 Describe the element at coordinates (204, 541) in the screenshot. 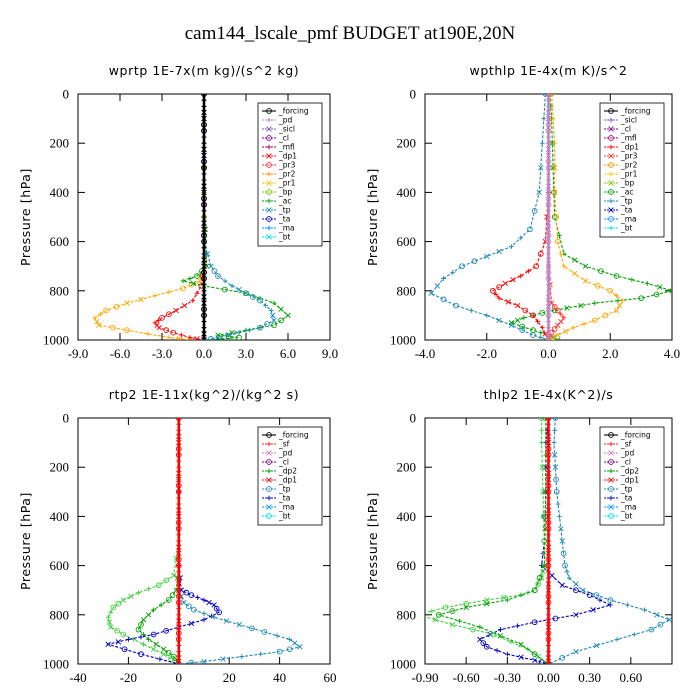

I see `plot-frame` at that location.